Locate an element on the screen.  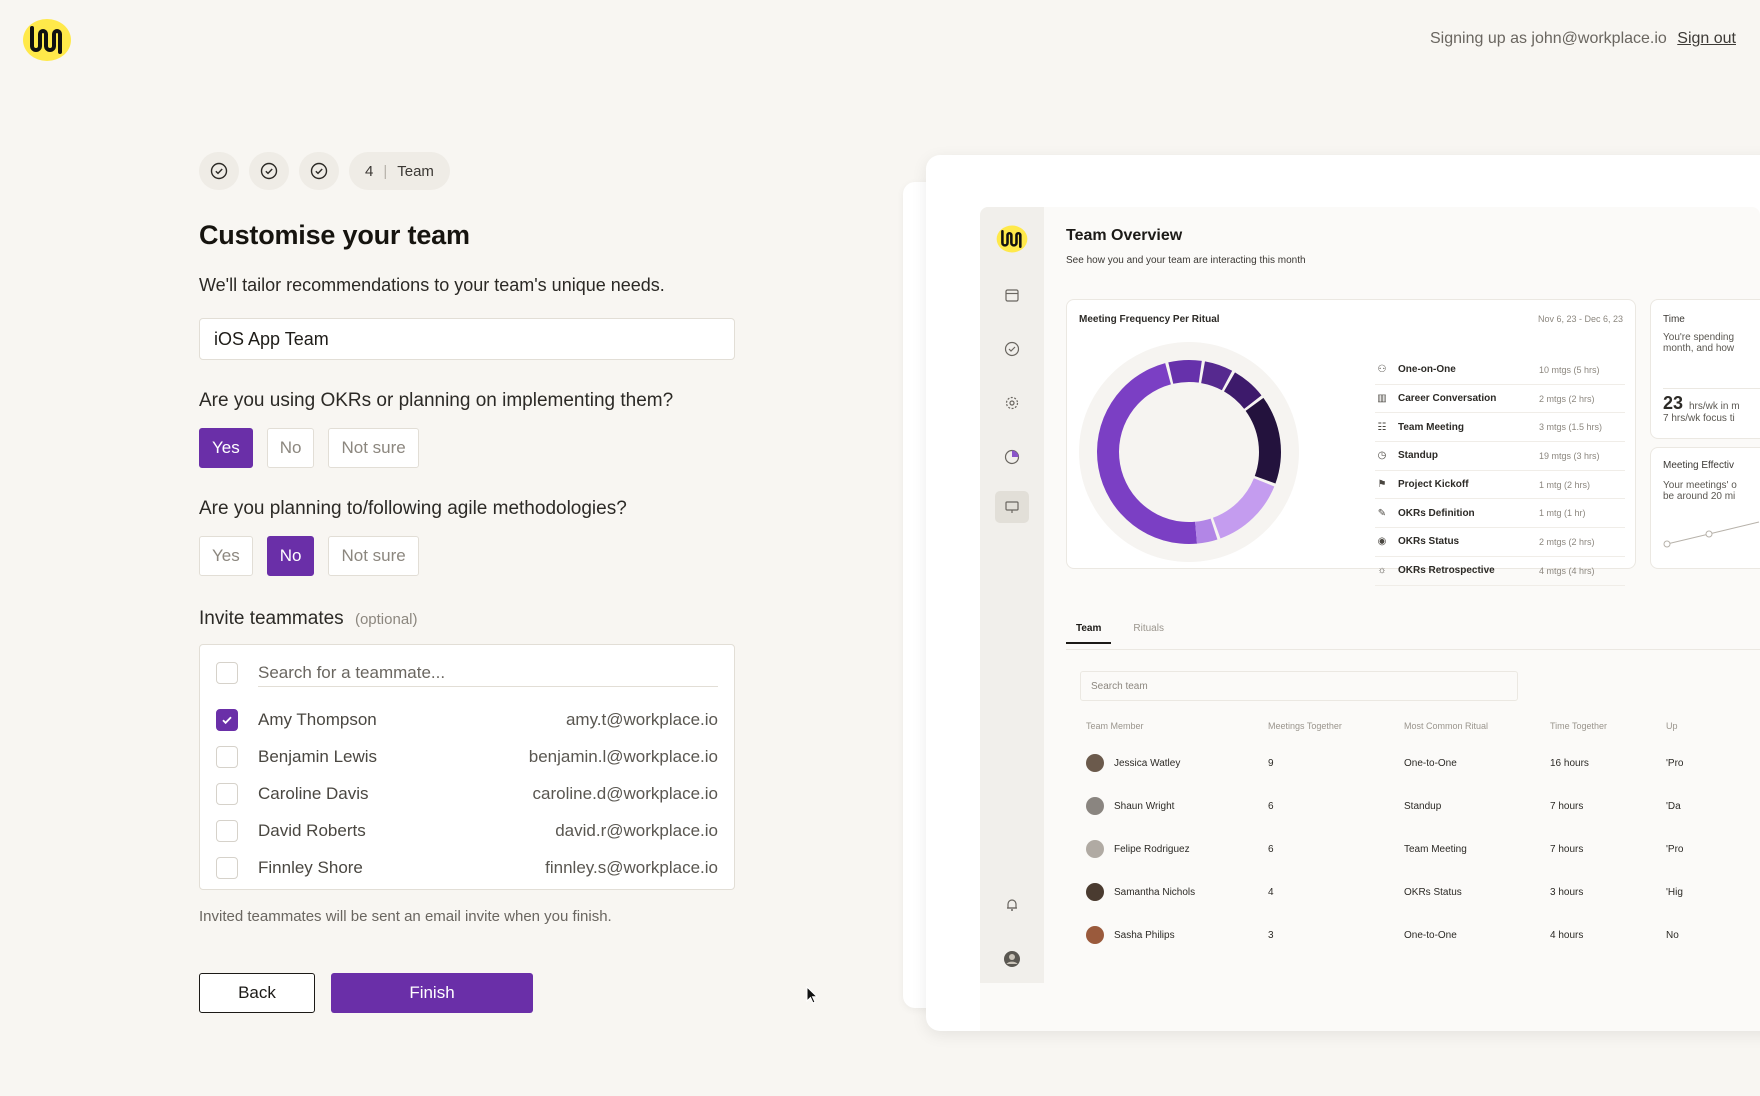
table-row: Felipe Rodriguez 6 Team Meeting 7 hours 'Pro is located at coordinates (1420, 849).